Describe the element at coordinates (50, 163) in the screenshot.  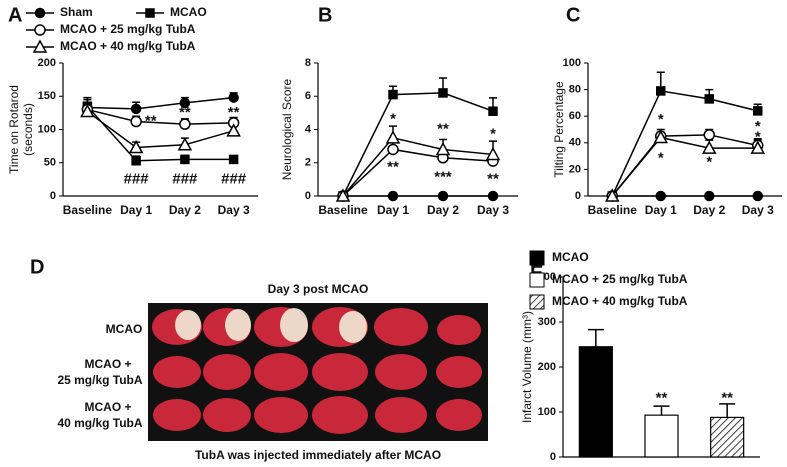
I see `y-tick-label: 50` at that location.